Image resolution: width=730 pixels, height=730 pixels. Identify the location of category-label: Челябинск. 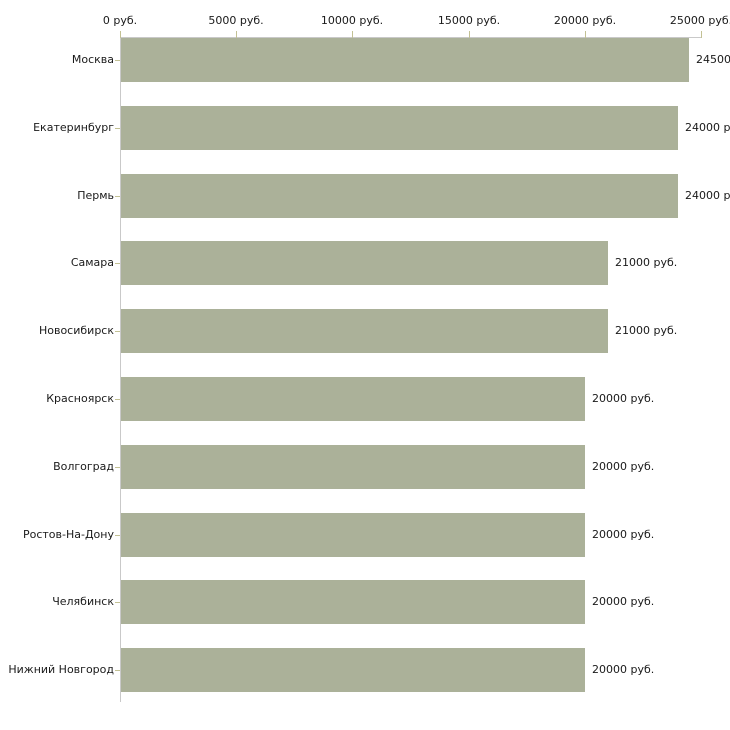
(83, 601).